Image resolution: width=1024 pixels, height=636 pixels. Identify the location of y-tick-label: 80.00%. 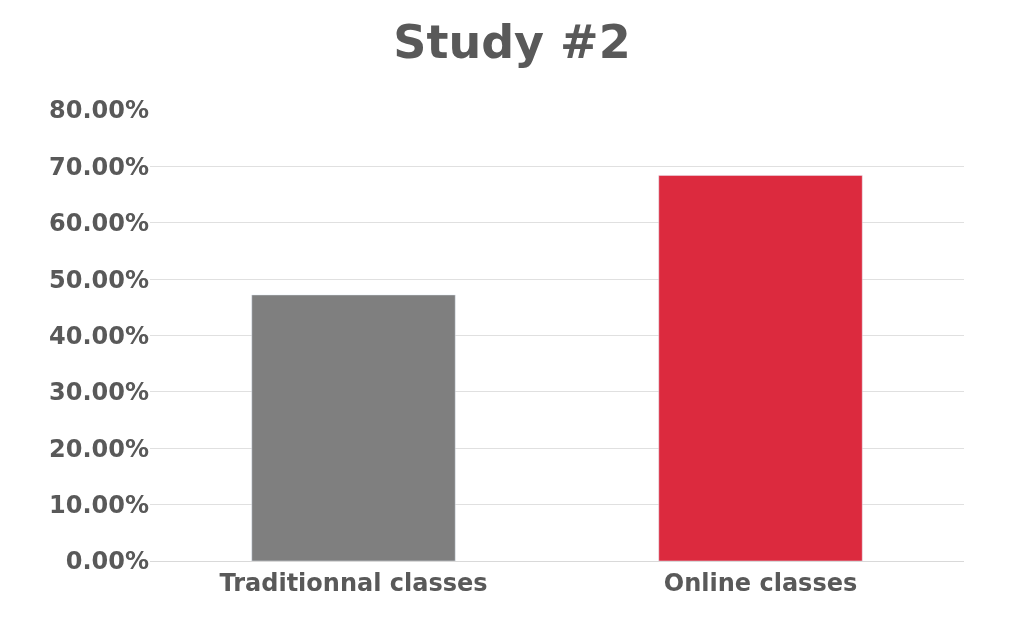
(99, 110).